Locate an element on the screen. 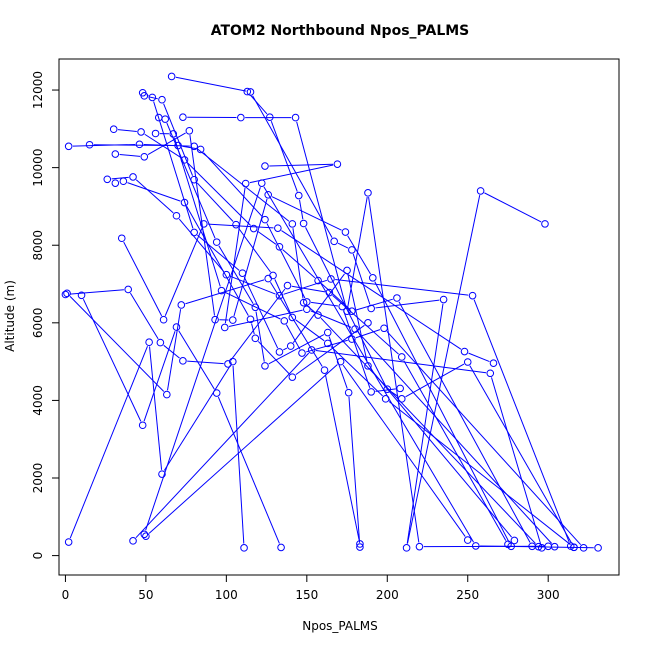 This screenshot has height=650, width=650. chart-title: ATOM2 Northbound Npos_PALMS is located at coordinates (340, 31).